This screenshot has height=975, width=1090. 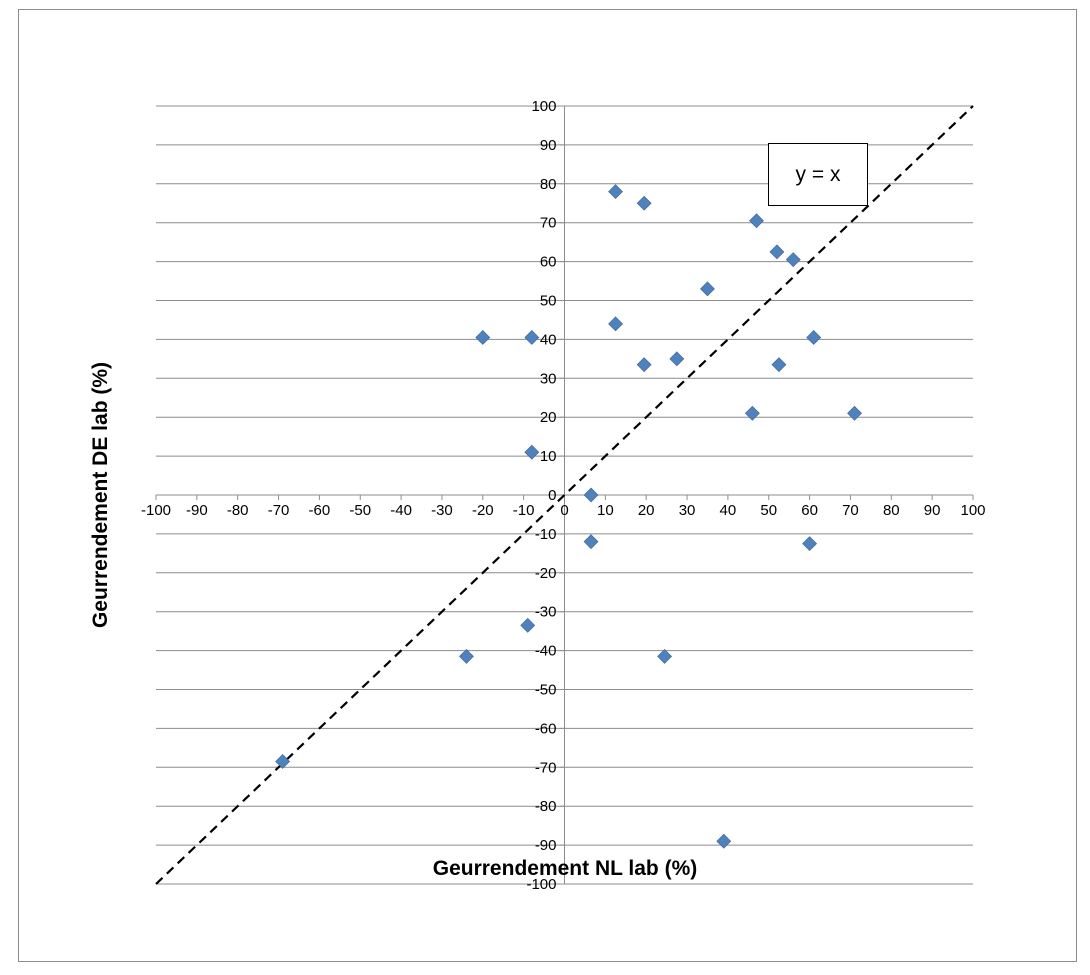 I want to click on x-tick-label: 100, so click(x=972, y=510).